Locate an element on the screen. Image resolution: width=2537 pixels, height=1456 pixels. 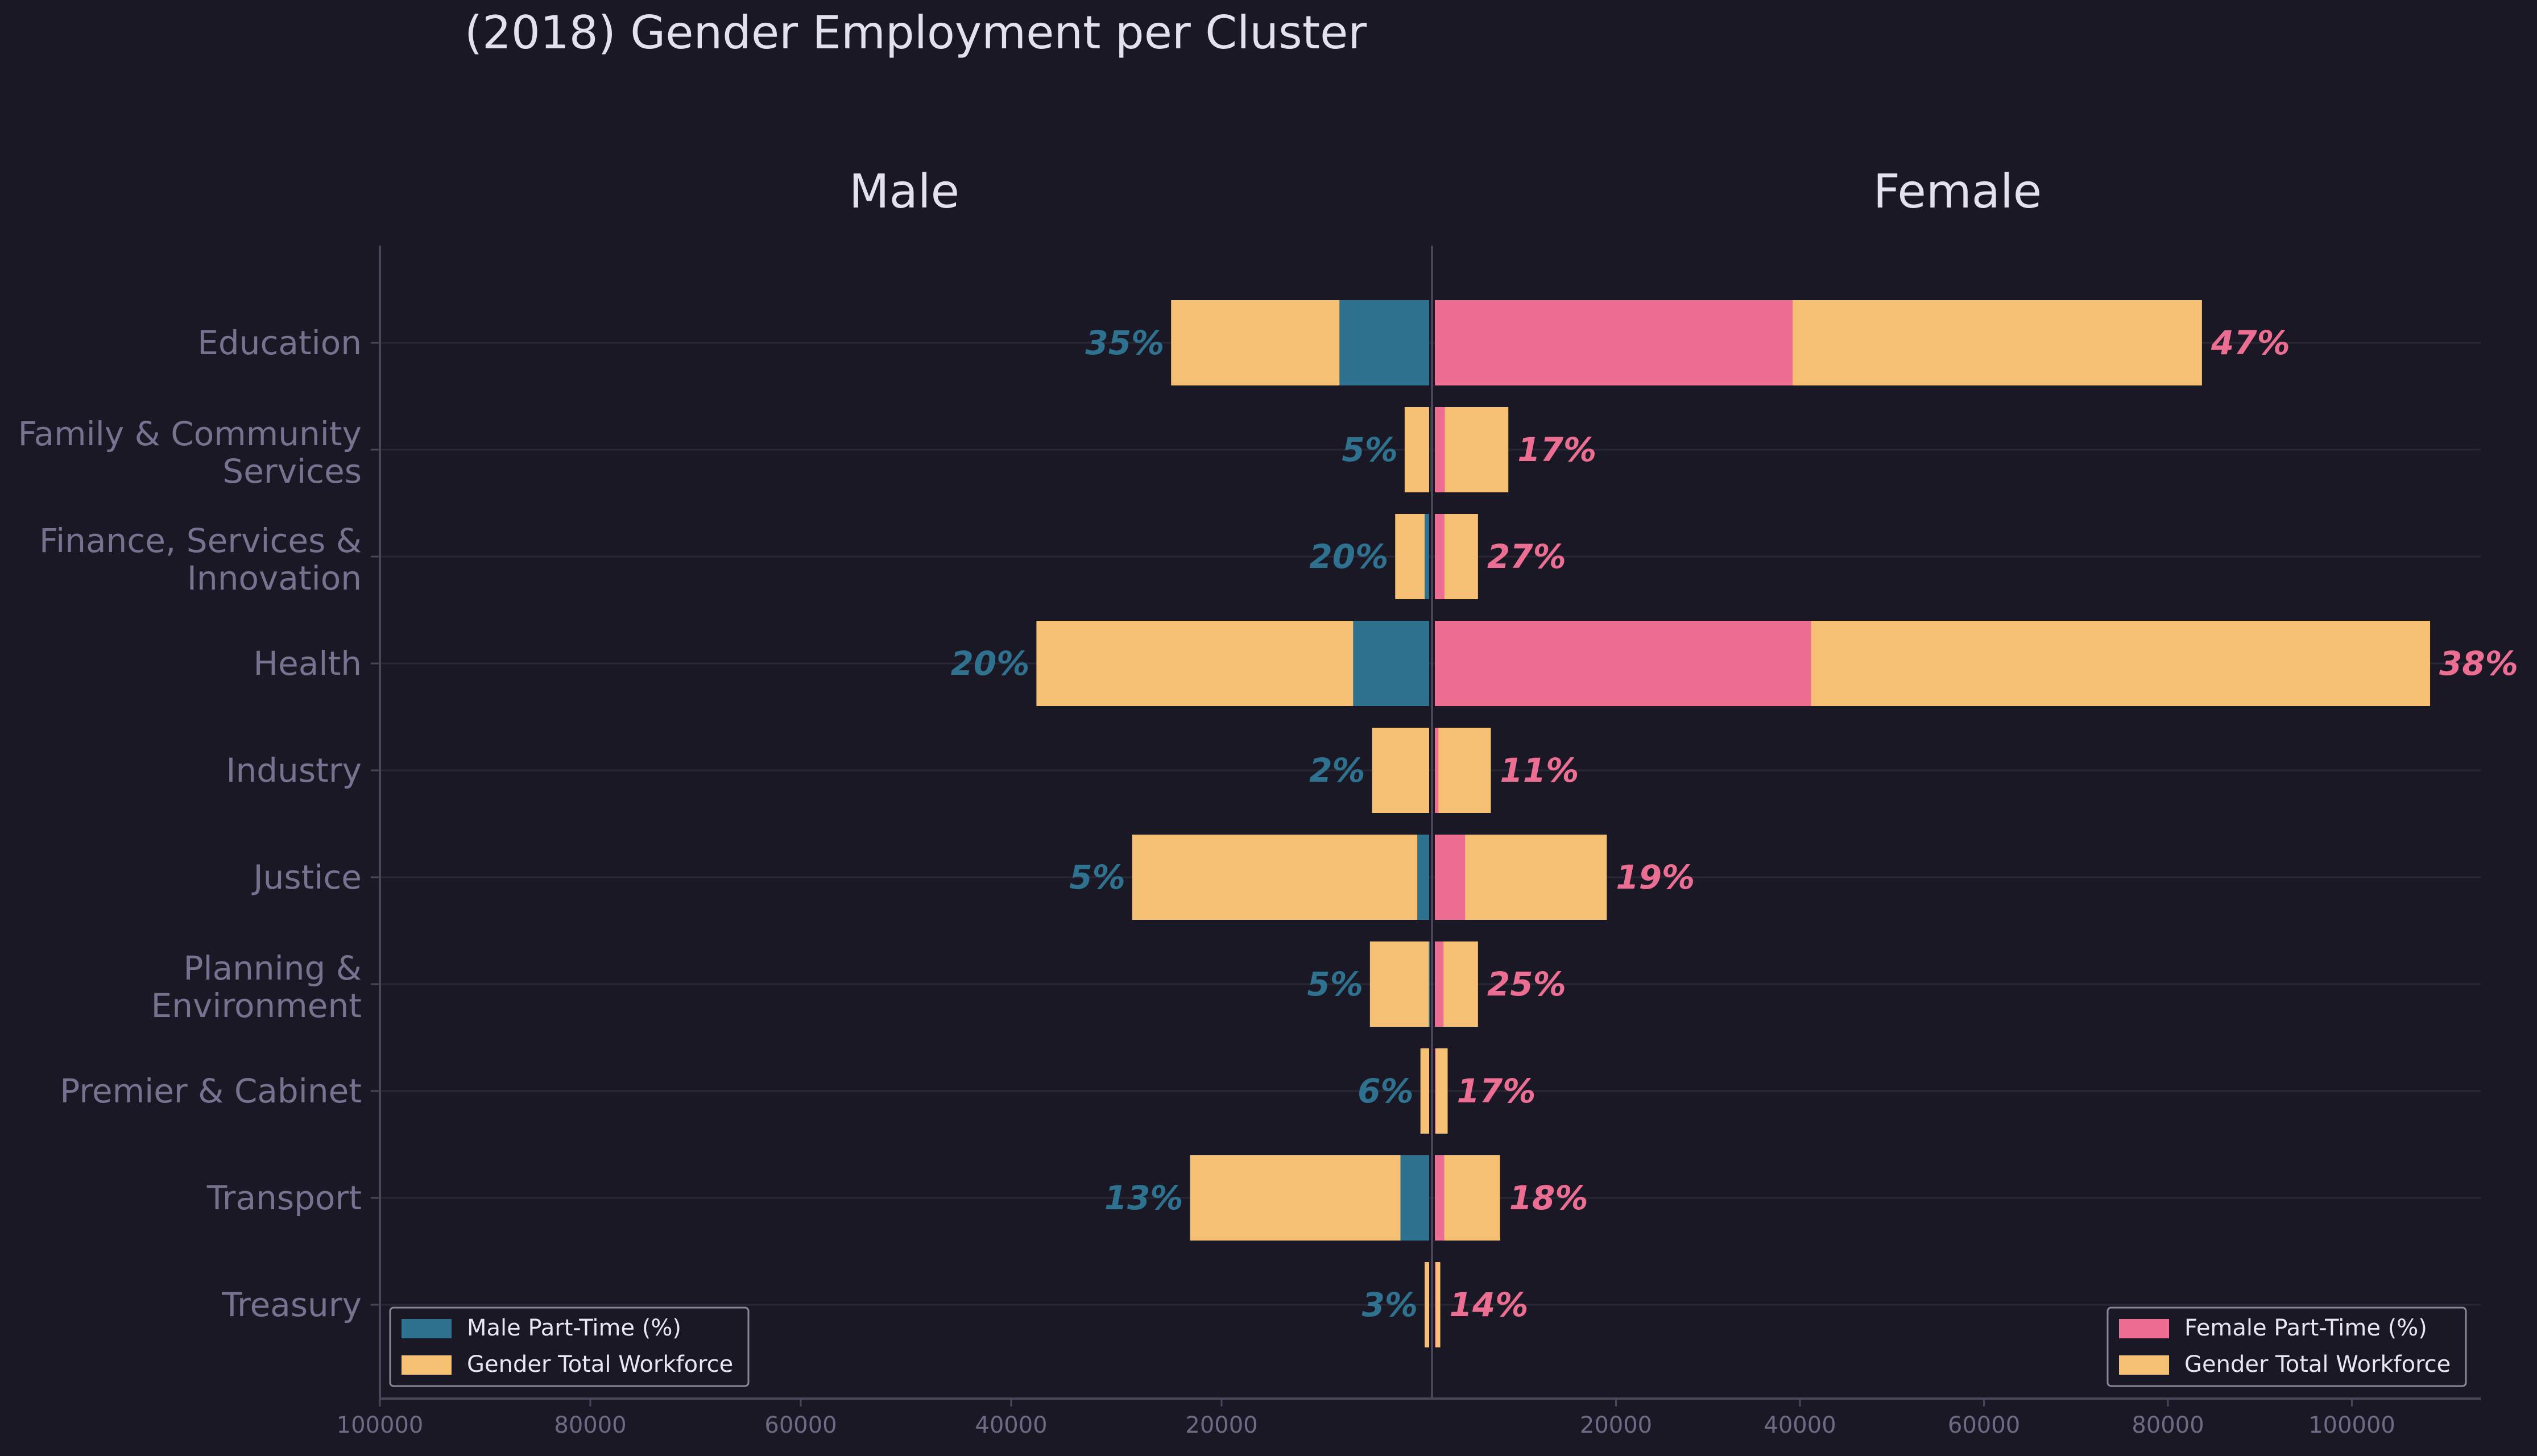
category-label-line: Planning & is located at coordinates (272, 968).